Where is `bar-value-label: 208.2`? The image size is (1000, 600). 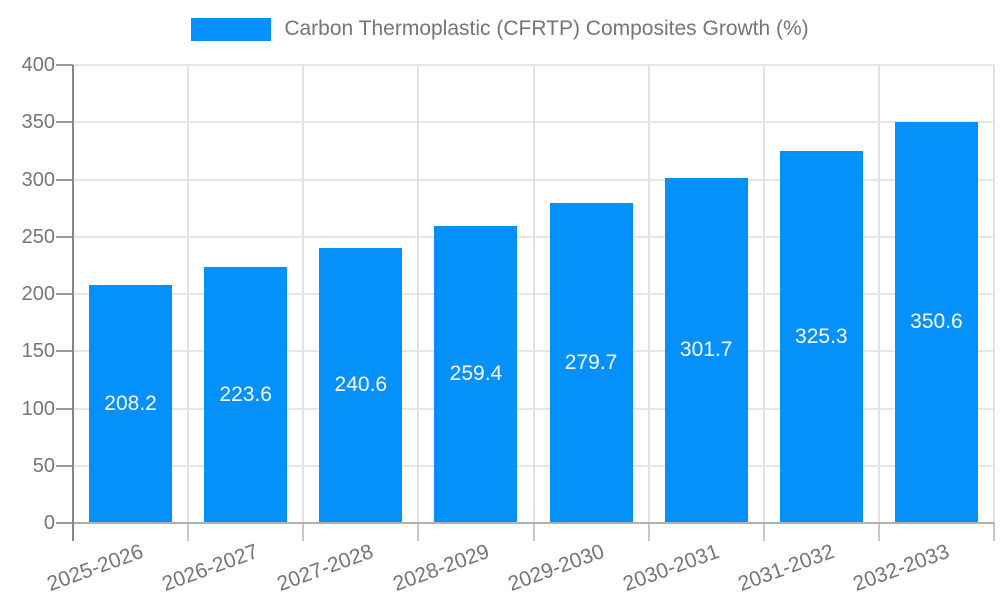 bar-value-label: 208.2 is located at coordinates (130, 403).